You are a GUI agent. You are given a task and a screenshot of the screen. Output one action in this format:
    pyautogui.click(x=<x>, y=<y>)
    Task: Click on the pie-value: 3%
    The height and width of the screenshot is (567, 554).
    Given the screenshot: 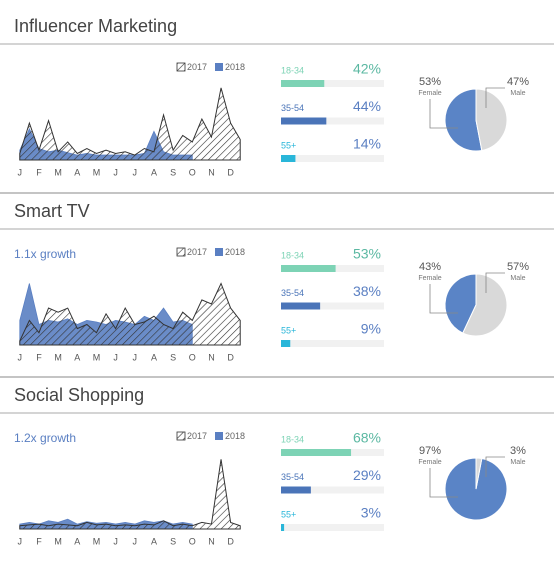 What is the action you would take?
    pyautogui.click(x=518, y=451)
    